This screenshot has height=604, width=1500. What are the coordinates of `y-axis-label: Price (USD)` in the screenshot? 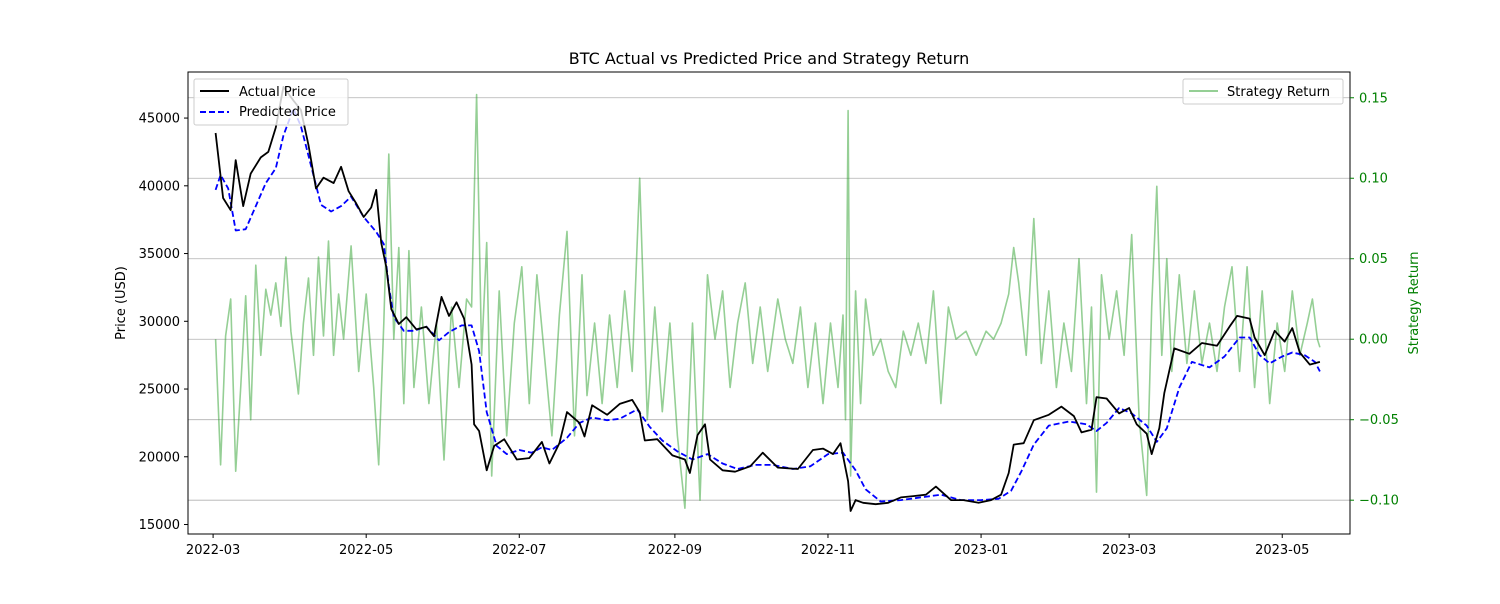 It's located at (121, 303).